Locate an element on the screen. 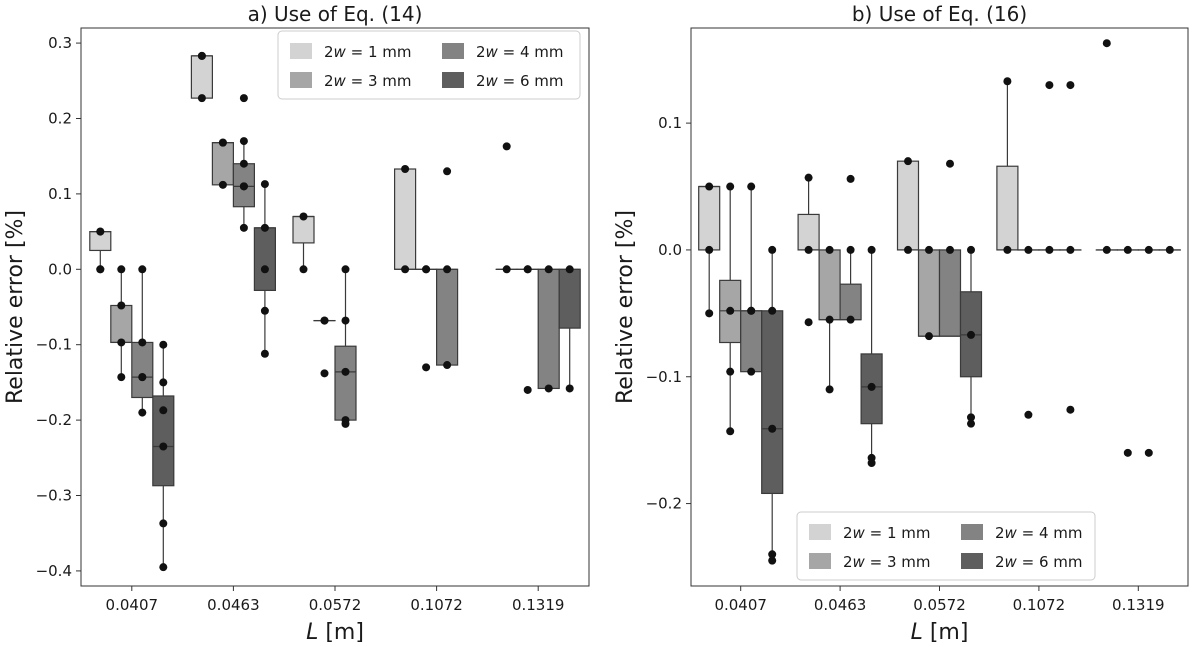 This screenshot has width=1200, height=647. box-1mm-0.0463 is located at coordinates (201, 77).